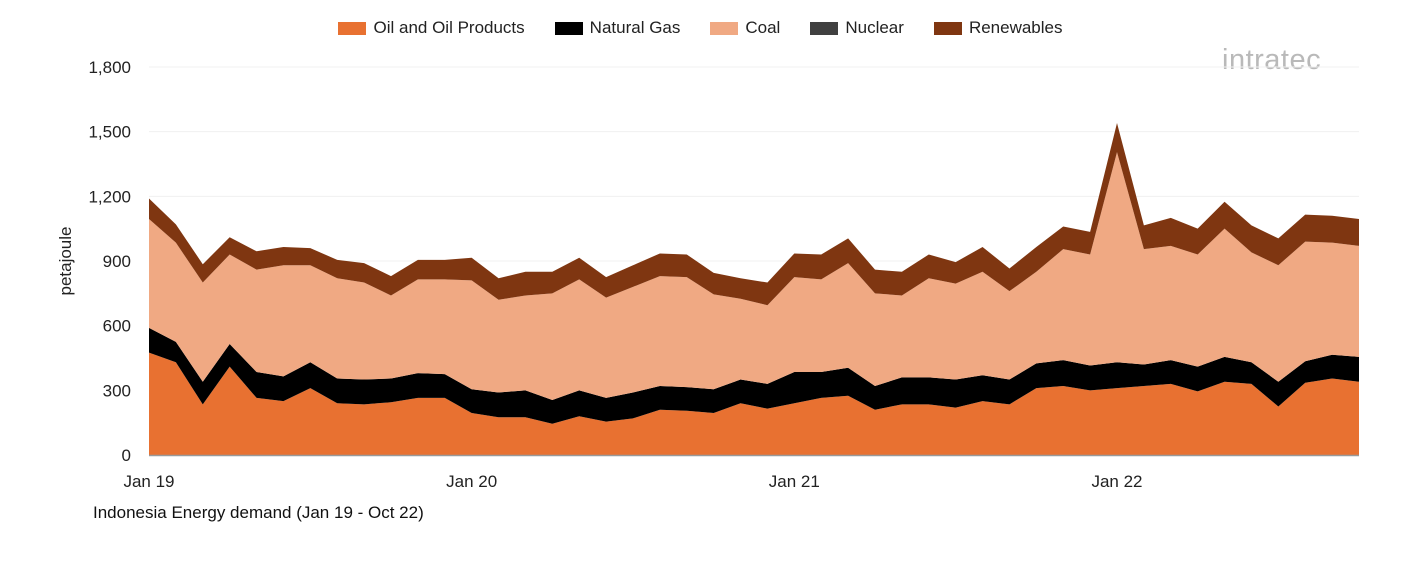 The height and width of the screenshot is (561, 1401). Describe the element at coordinates (635, 27) in the screenshot. I see `legend-label-gas: Natural Gas` at that location.